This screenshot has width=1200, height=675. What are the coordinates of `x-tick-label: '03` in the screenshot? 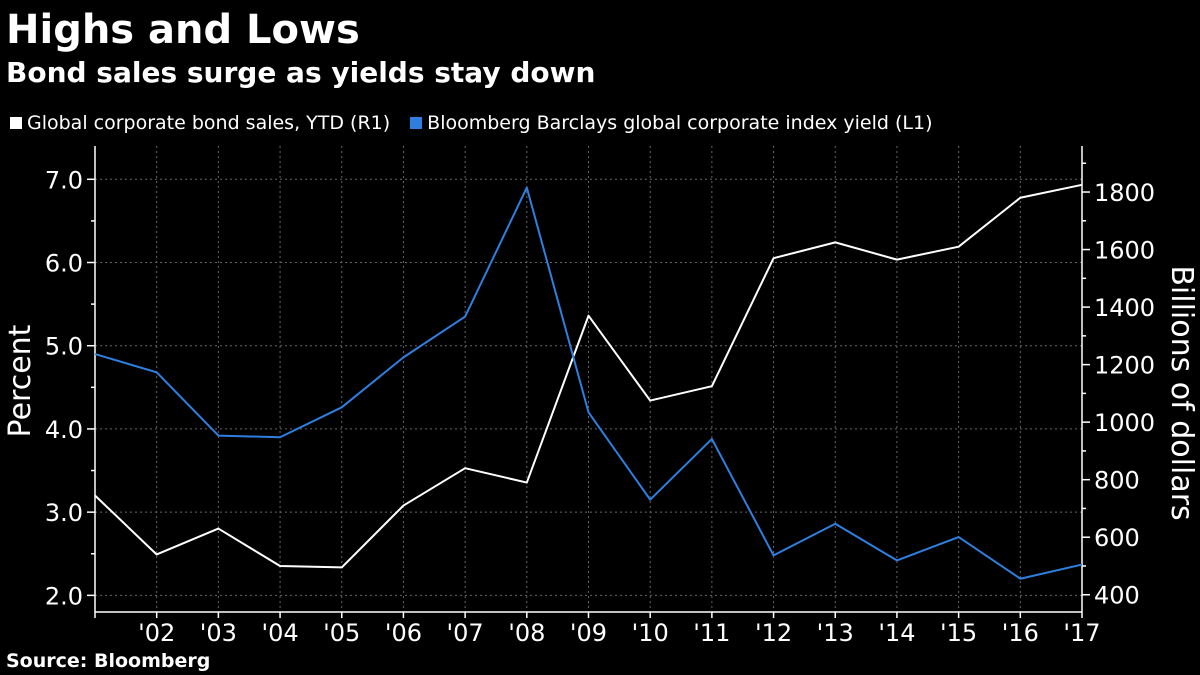 It's located at (218, 633).